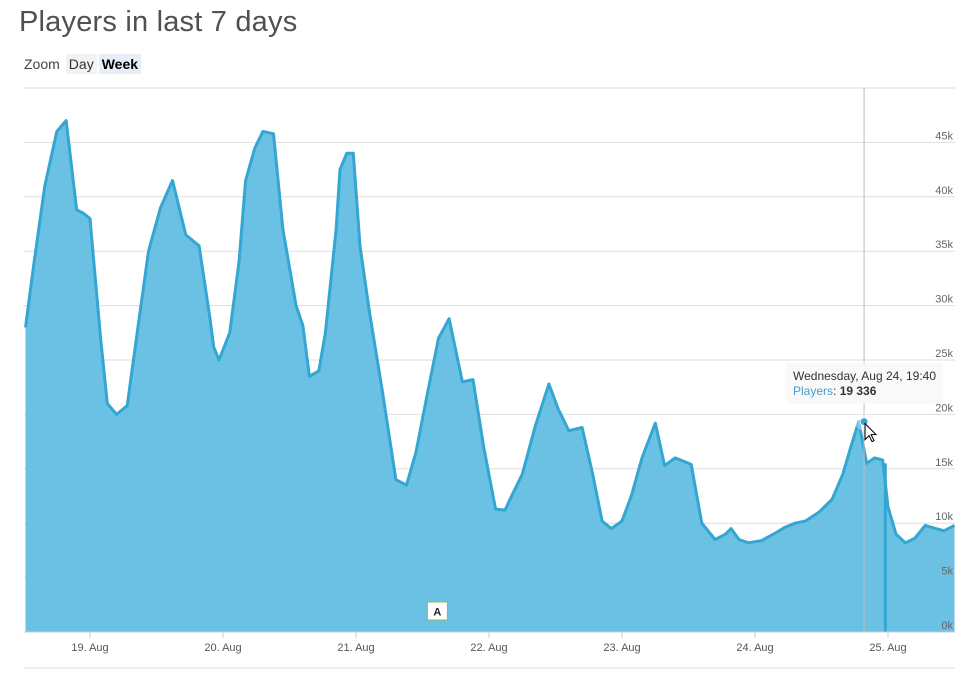  What do you see at coordinates (355, 648) in the screenshot?
I see `x-tick-label: 21. Aug` at bounding box center [355, 648].